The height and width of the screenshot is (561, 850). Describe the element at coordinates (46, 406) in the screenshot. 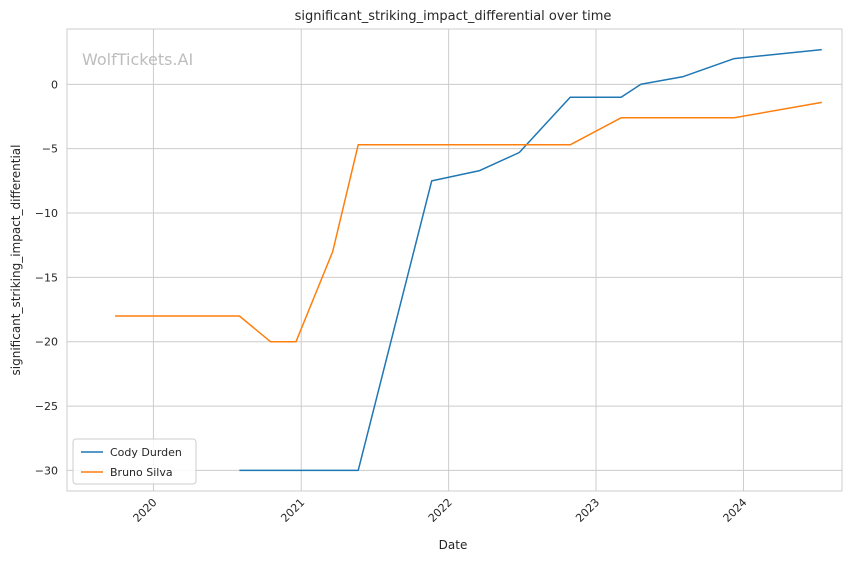

I see `y-tick-label: −25` at that location.